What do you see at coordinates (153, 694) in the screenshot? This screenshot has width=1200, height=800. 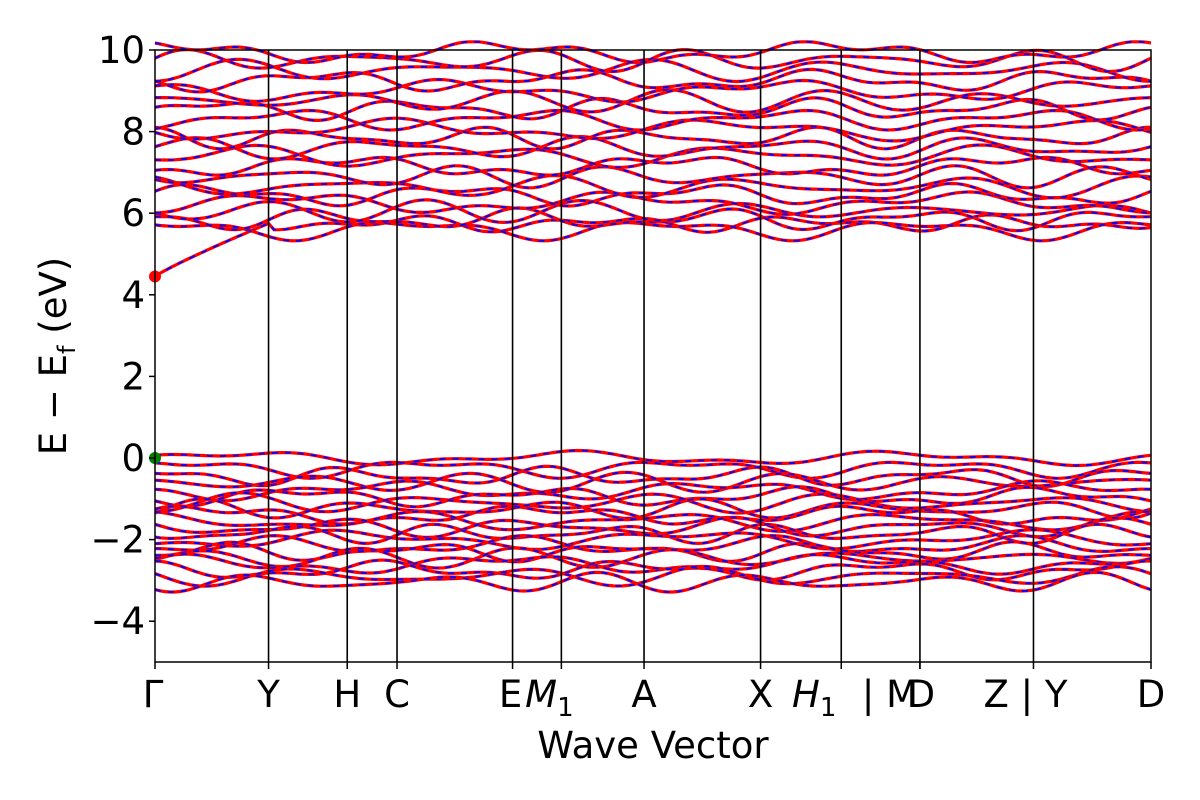 I see `x-tick-label: Γ` at bounding box center [153, 694].